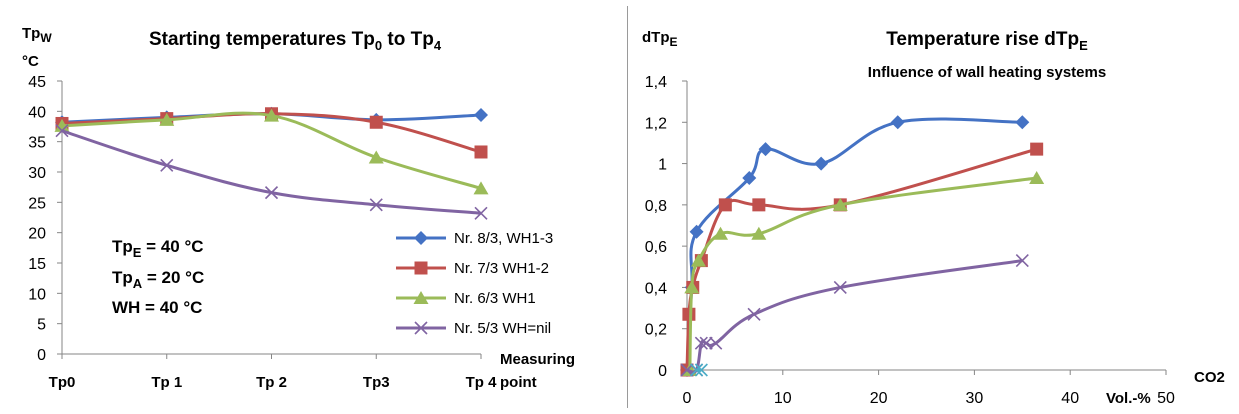  What do you see at coordinates (376, 382) in the screenshot?
I see `x-tick-label: Tp3` at bounding box center [376, 382].